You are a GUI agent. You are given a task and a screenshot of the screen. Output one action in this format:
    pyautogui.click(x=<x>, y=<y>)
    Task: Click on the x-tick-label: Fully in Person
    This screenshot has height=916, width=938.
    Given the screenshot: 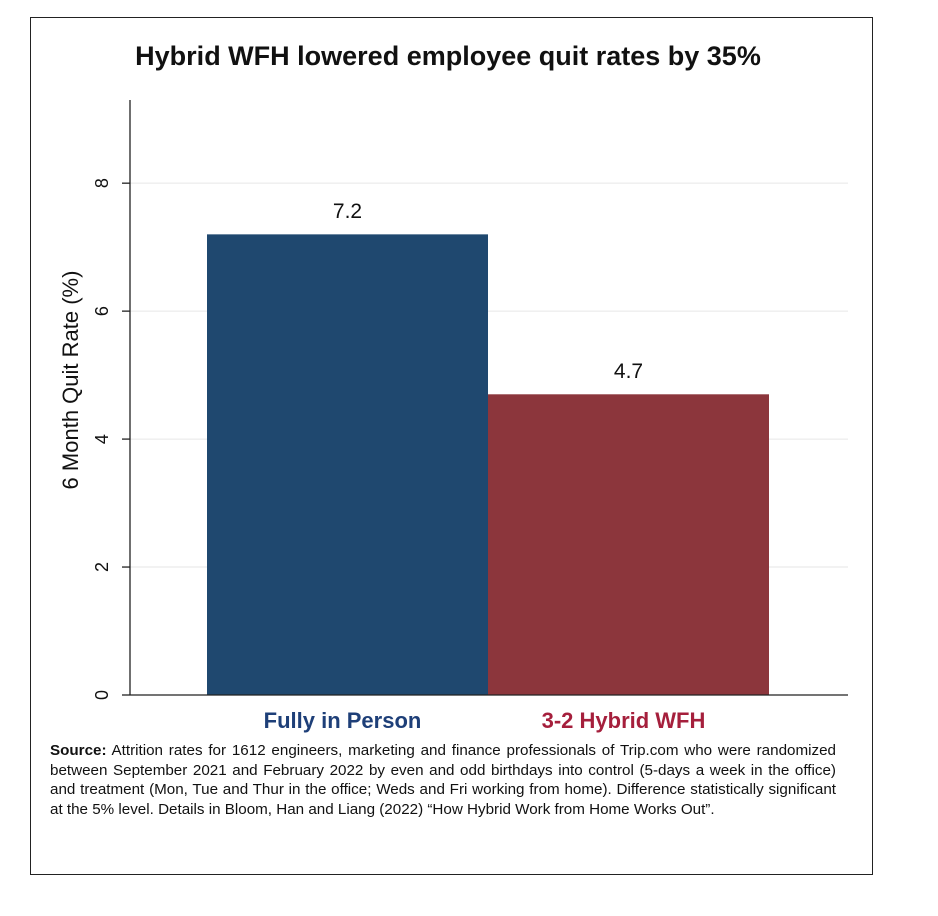 What is the action you would take?
    pyautogui.click(x=343, y=720)
    